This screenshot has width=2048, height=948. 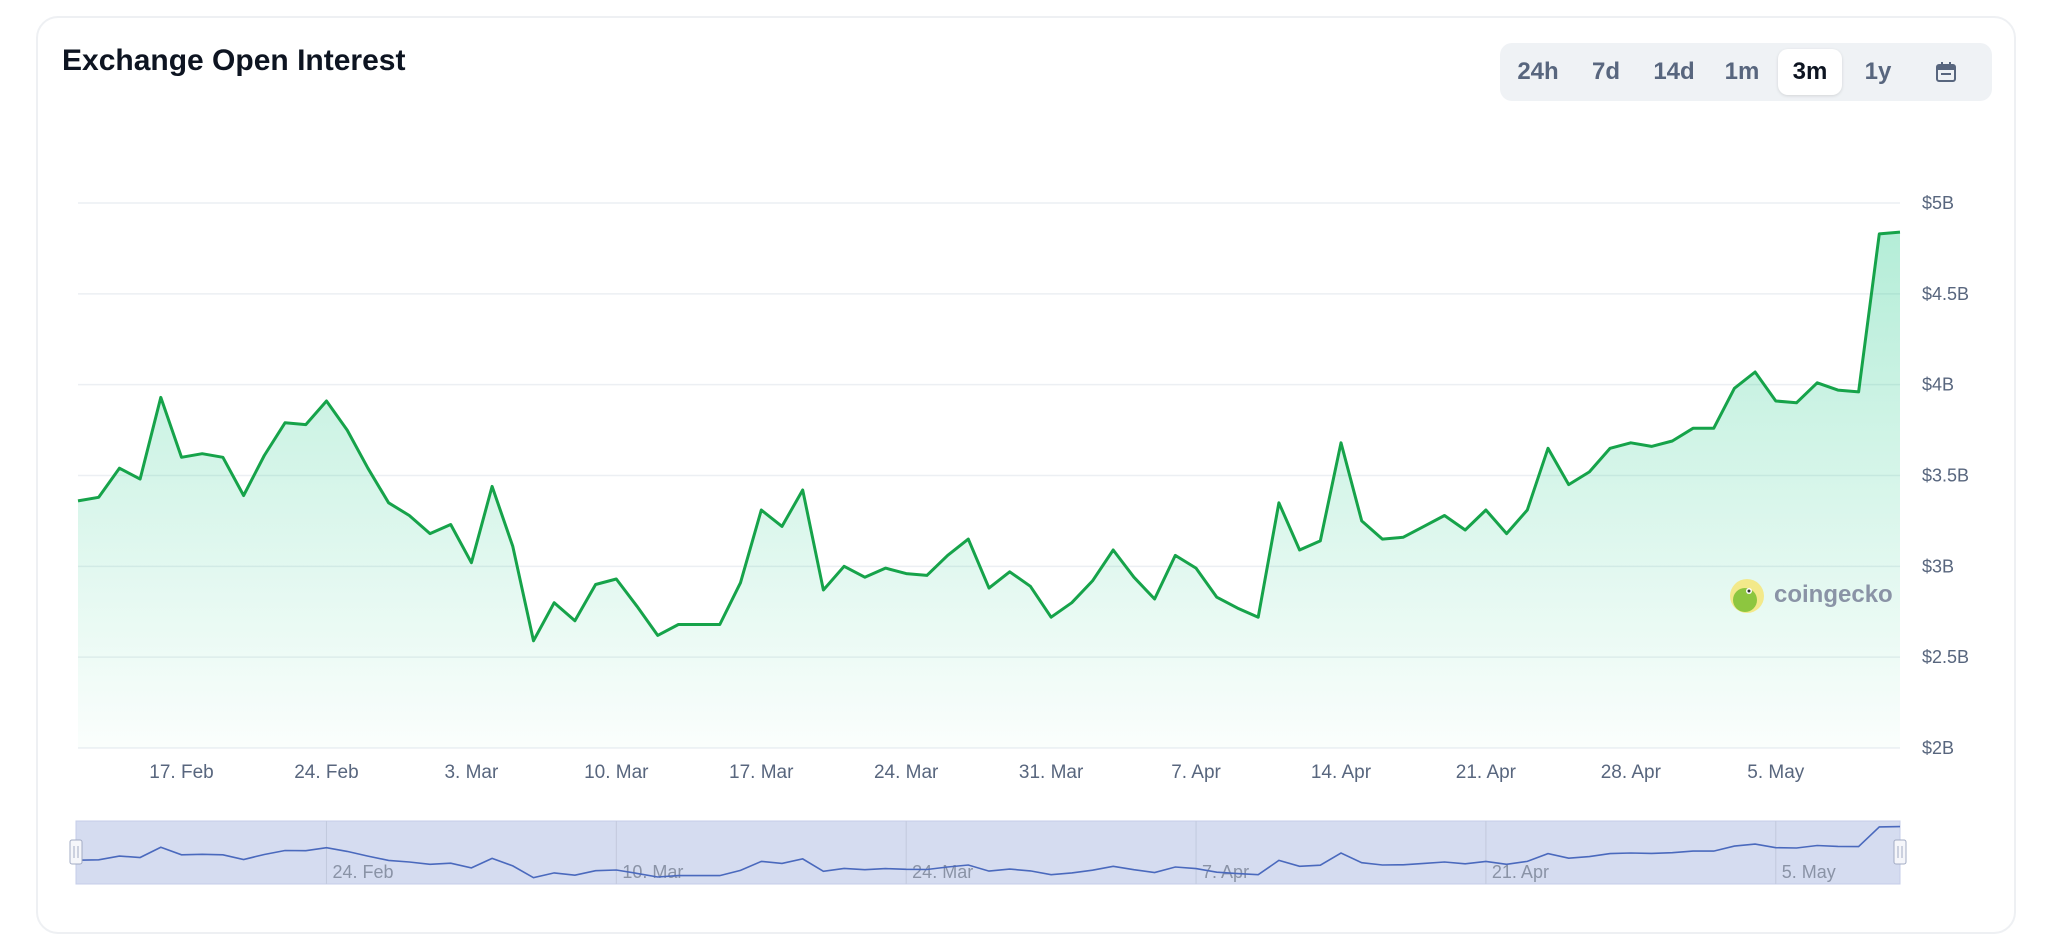 What do you see at coordinates (471, 772) in the screenshot?
I see `x-tick-label: 3. Mar` at bounding box center [471, 772].